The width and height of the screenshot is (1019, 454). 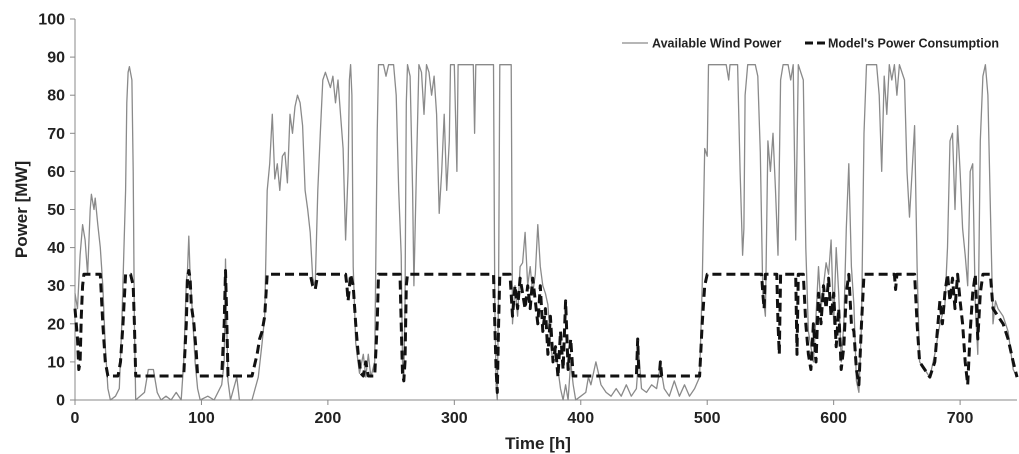 I want to click on y-tick-label: 90, so click(x=56, y=58).